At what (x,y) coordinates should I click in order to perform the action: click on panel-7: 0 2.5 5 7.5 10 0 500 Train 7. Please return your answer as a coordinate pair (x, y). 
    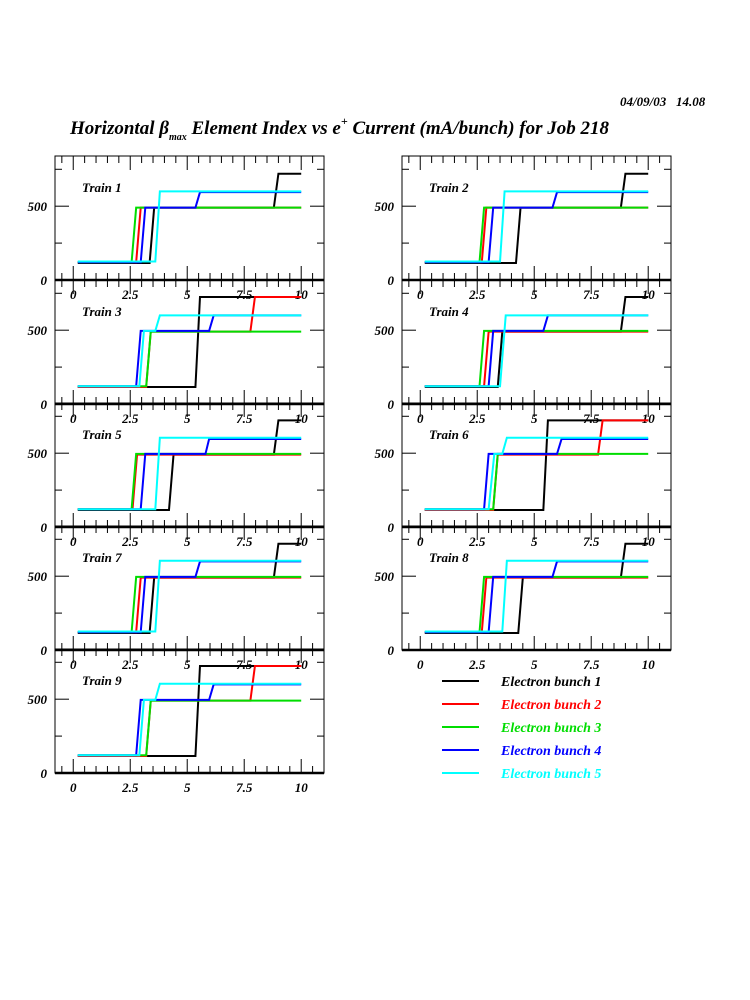
    Looking at the image, I should click on (176, 598).